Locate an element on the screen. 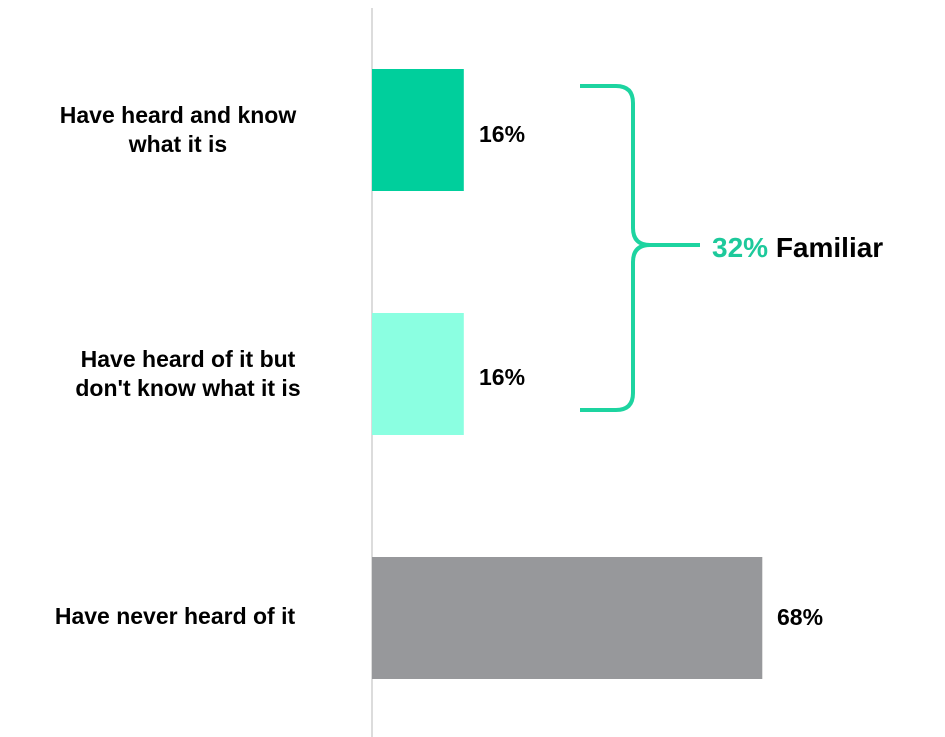 Image resolution: width=945 pixels, height=737 pixels. familiar-label: Familiar is located at coordinates (829, 247).